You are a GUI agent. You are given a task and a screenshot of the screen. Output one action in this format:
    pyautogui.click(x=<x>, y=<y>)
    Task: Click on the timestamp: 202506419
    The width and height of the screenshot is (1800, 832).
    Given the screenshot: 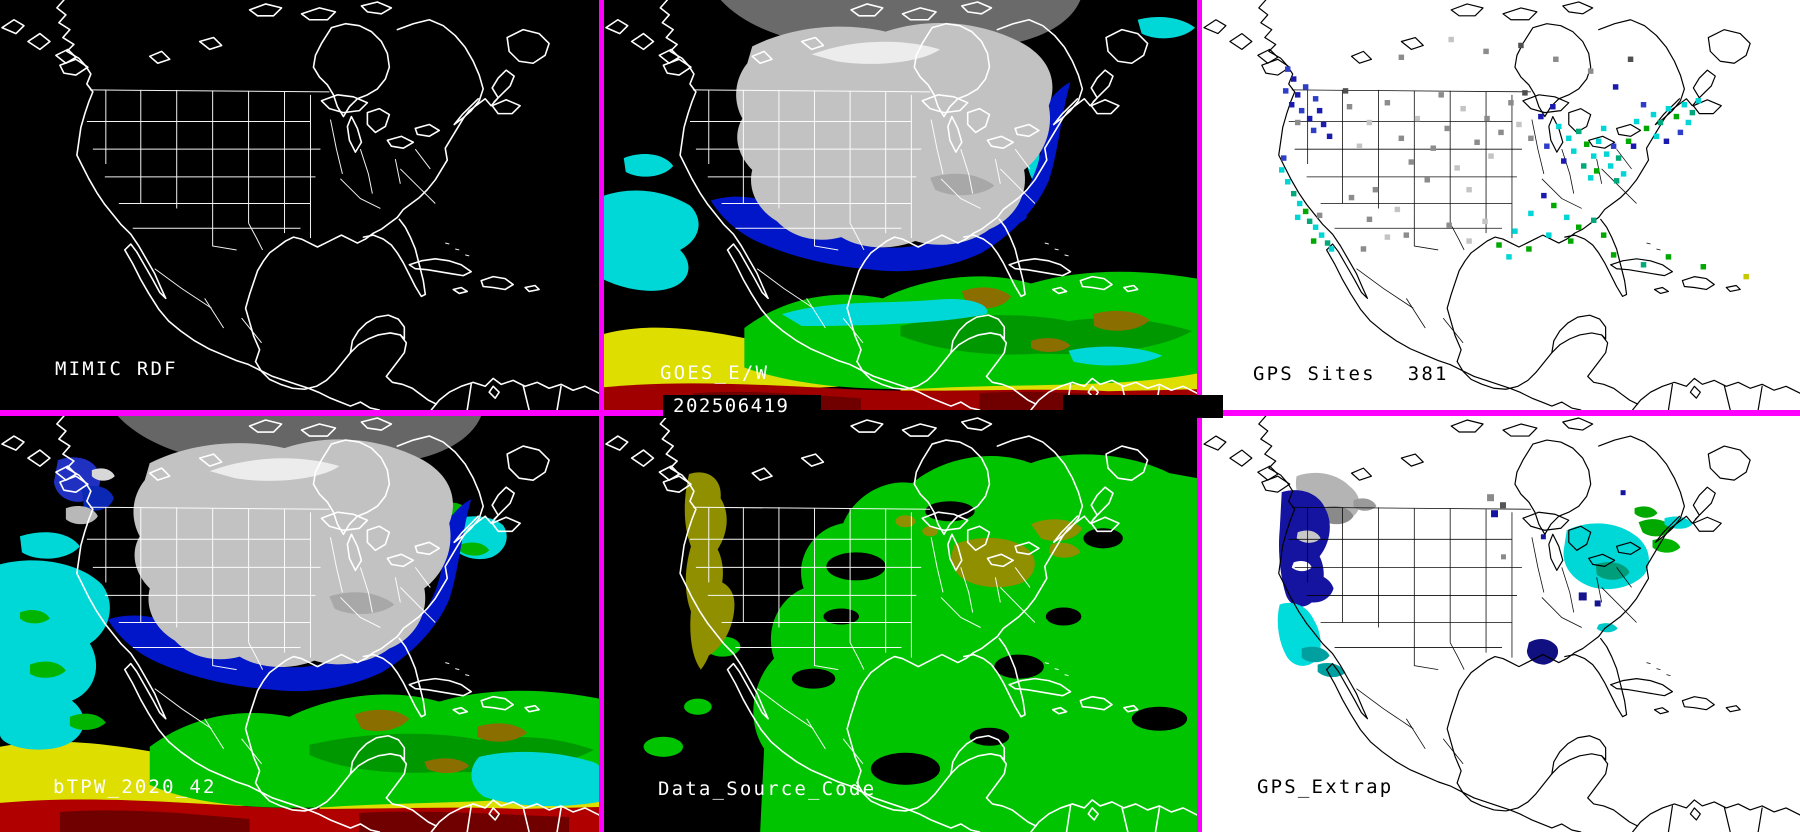 What is the action you would take?
    pyautogui.click(x=742, y=406)
    